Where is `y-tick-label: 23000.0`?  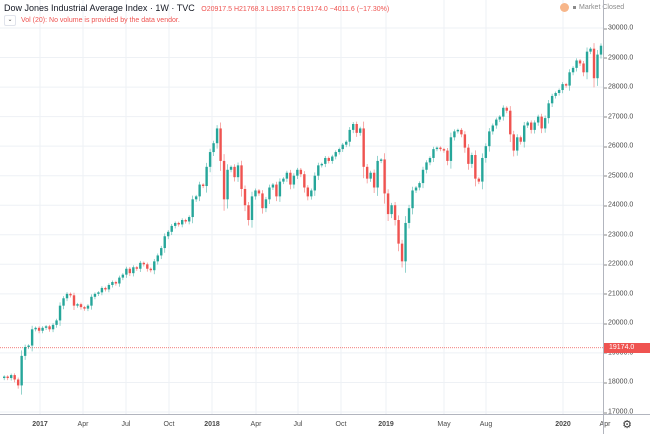
y-tick-label: 23000.0 is located at coordinates (618, 235).